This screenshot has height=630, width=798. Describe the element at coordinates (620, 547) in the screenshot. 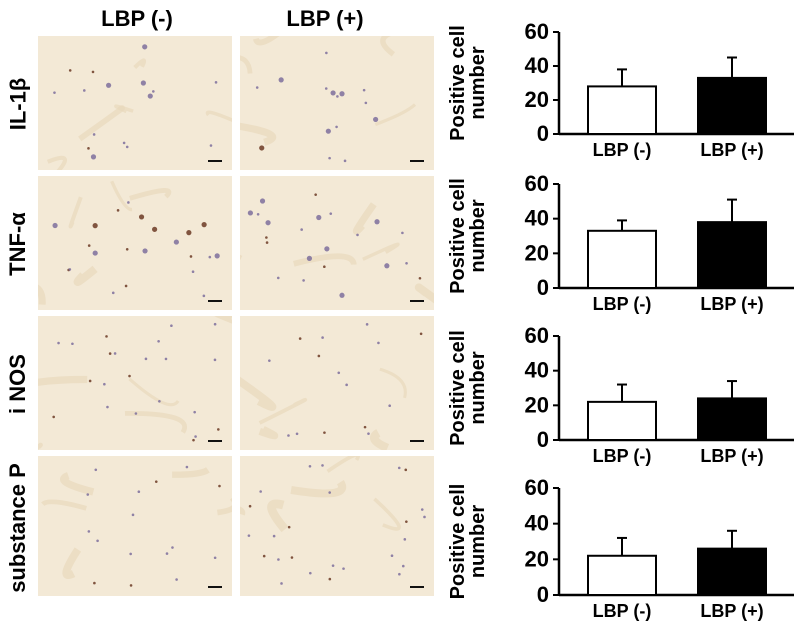

I see `bar-chart-substance-p: Positive cell number 0 20 40 60 LBP (-) LBP (+)` at that location.